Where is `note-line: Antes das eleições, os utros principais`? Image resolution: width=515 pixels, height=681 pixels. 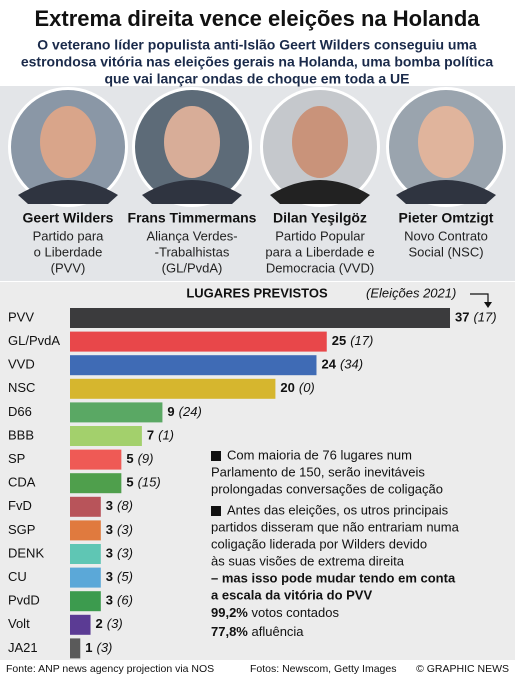
note-line: Antes das eleições, os utros principais is located at coordinates (338, 509).